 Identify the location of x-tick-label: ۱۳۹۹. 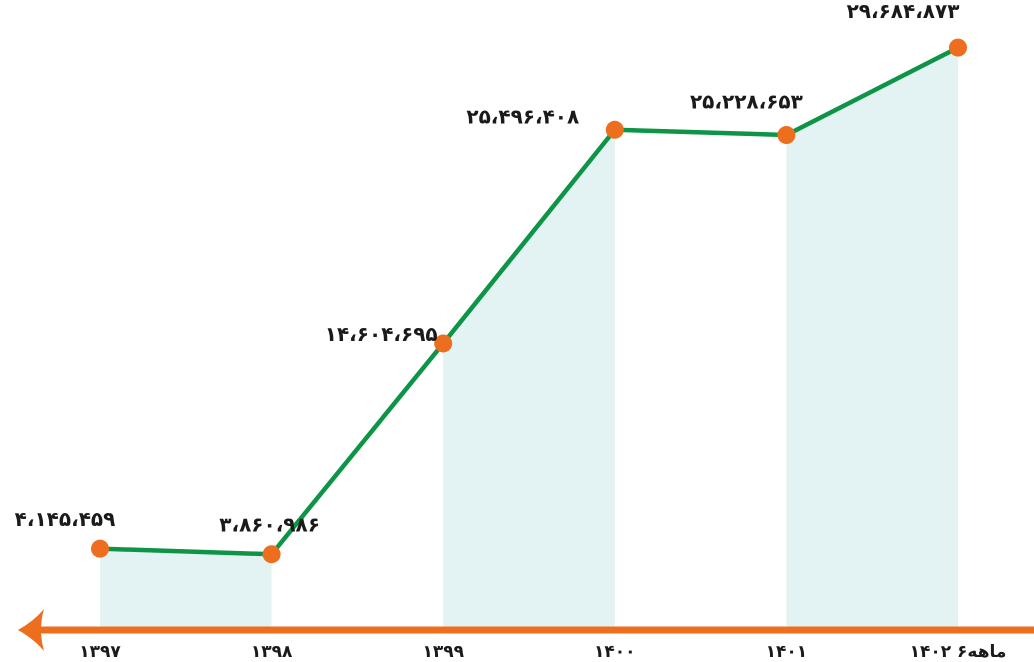
(443, 652).